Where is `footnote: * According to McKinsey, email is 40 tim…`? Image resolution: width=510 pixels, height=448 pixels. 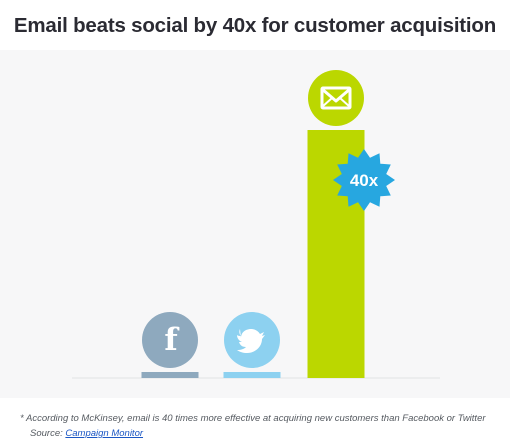 footnote: * According to McKinsey, email is 40 tim… is located at coordinates (253, 418).